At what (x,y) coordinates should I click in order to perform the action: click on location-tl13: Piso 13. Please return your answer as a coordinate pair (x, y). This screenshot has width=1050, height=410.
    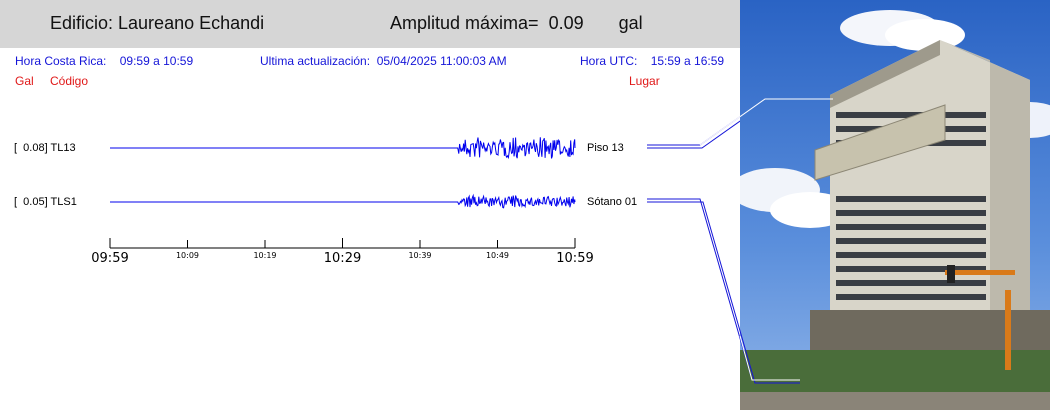
    Looking at the image, I should click on (605, 148).